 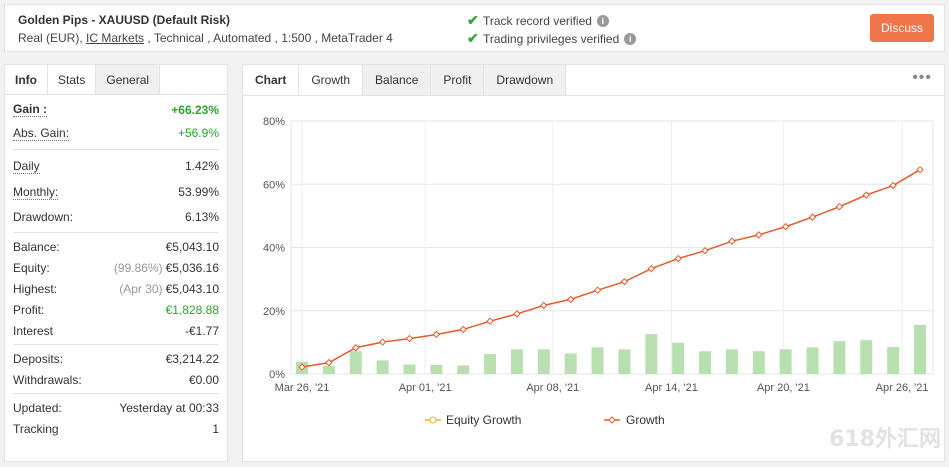 I want to click on discuss-button: Discuss, so click(x=902, y=28).